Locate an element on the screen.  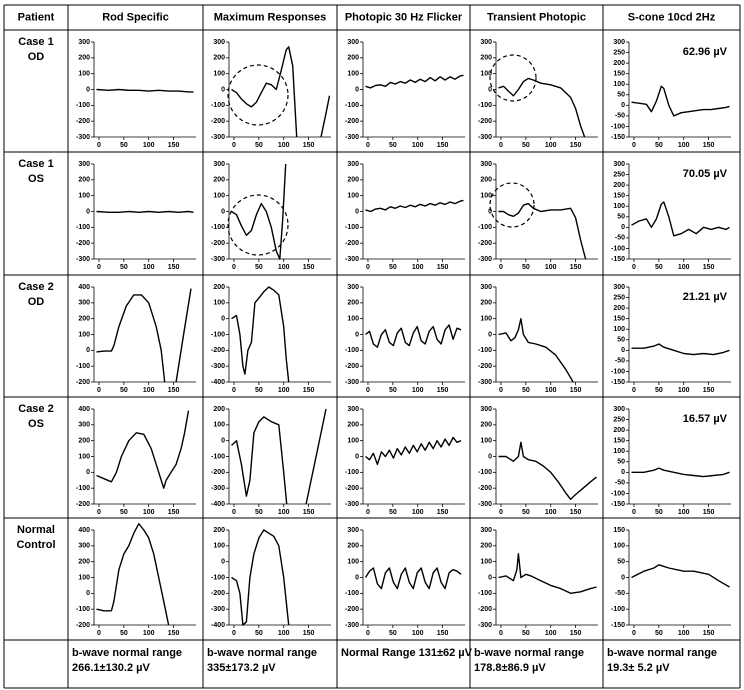
row-label: OD is located at coordinates (36, 302).